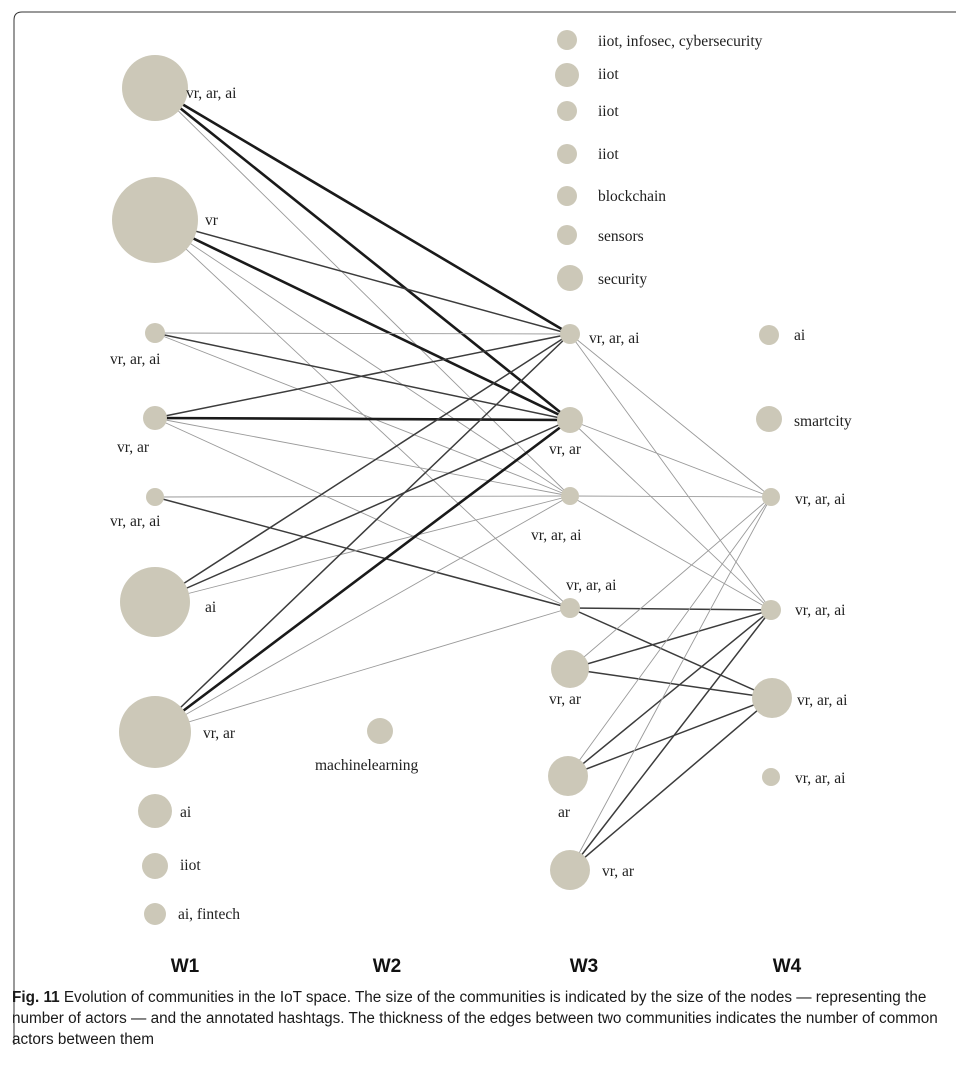 The height and width of the screenshot is (1068, 956). What do you see at coordinates (186, 812) in the screenshot?
I see `node-label-w1_8: ai` at bounding box center [186, 812].